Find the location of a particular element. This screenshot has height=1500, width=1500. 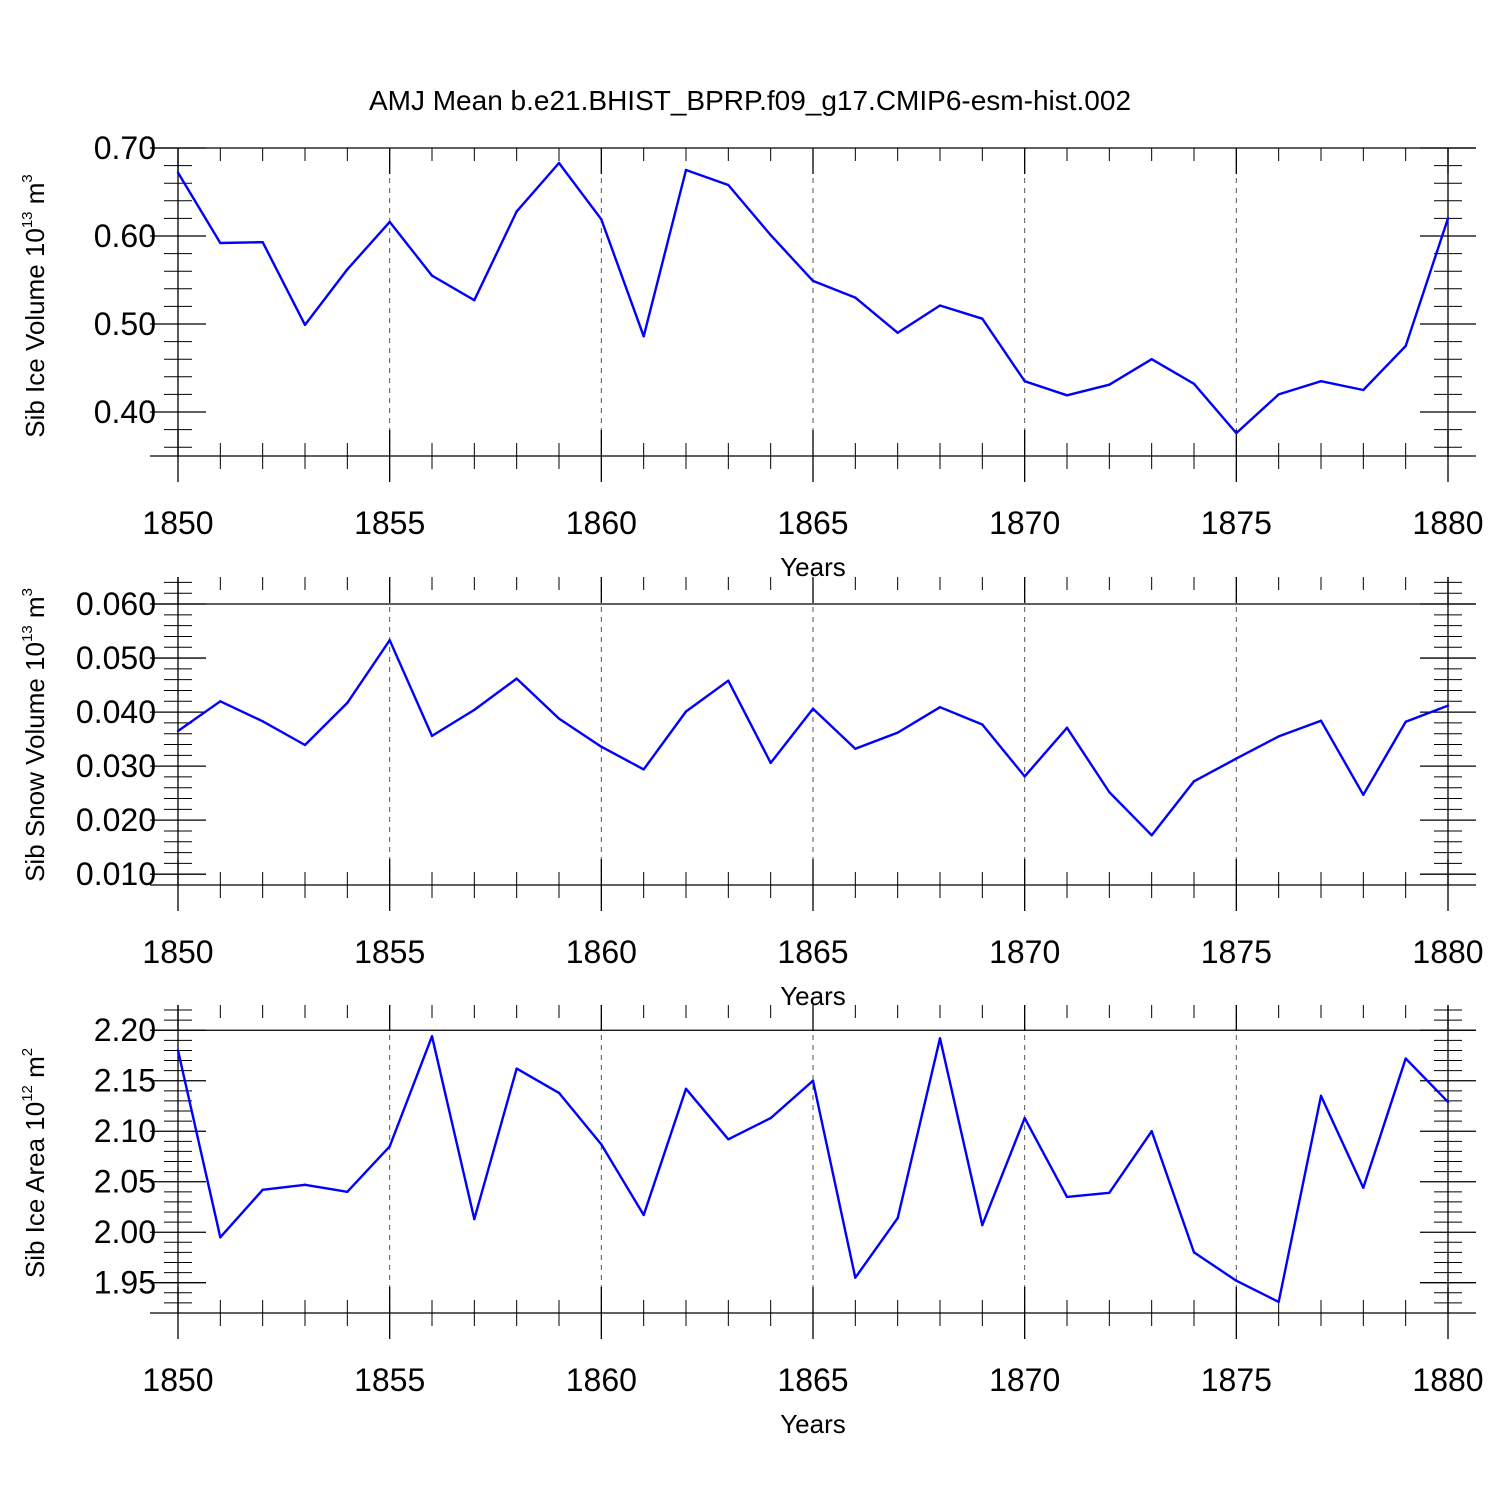

sib-ice-area-x-tick-label: 1850 is located at coordinates (177, 1380).